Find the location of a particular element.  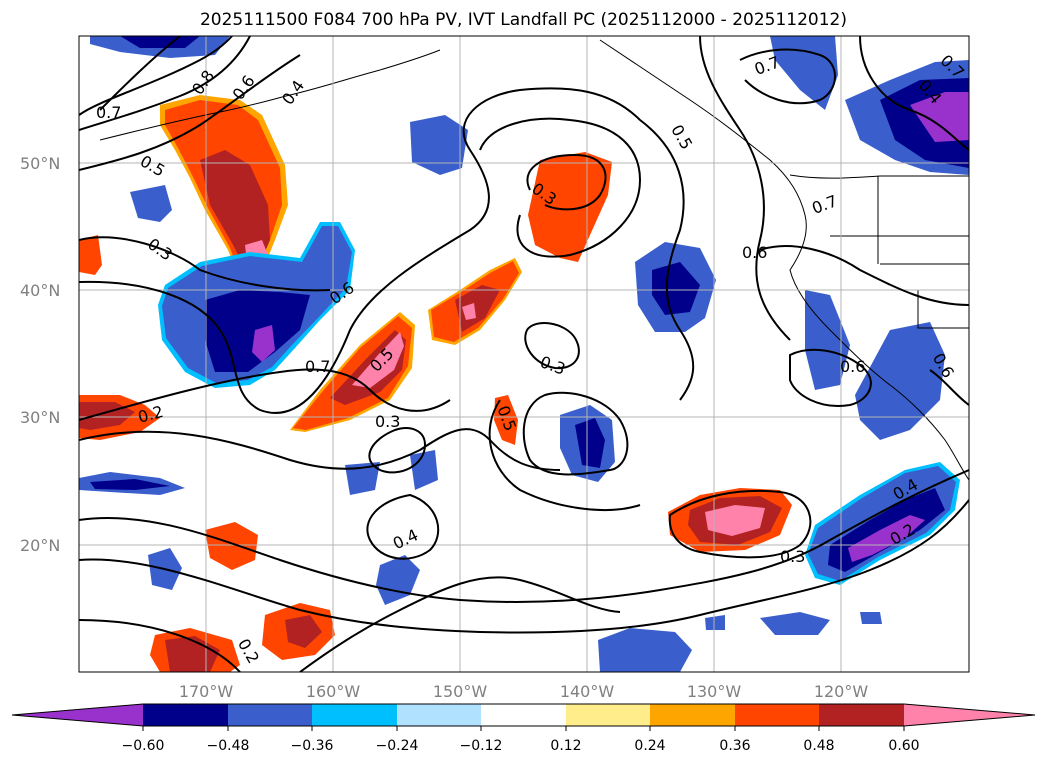

colorbar-tick: −0.48 is located at coordinates (228, 746).